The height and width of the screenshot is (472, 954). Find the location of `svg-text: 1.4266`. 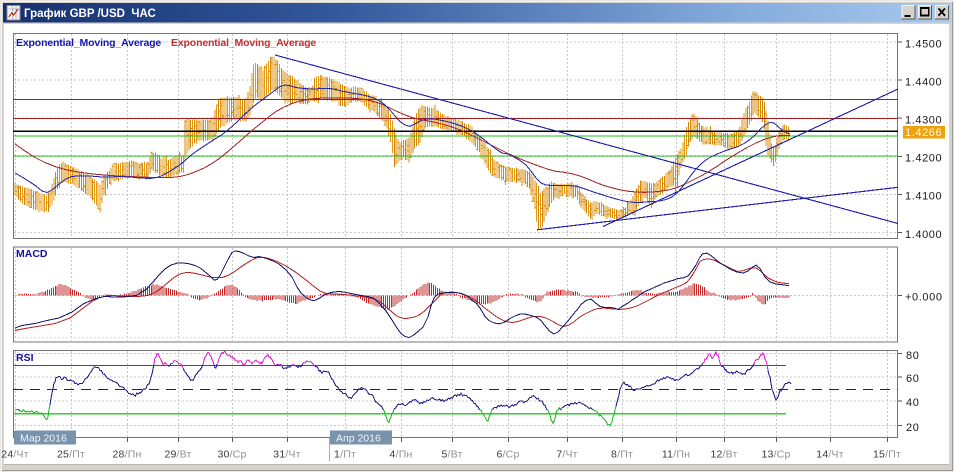

svg-text: 1.4266 is located at coordinates (923, 133).